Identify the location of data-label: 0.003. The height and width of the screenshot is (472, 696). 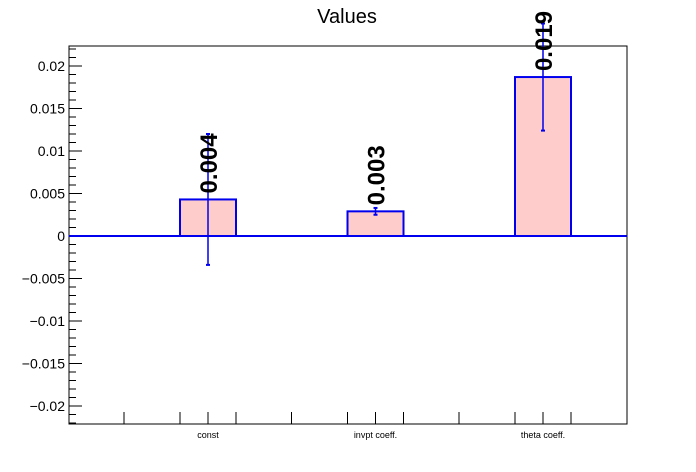
(377, 175).